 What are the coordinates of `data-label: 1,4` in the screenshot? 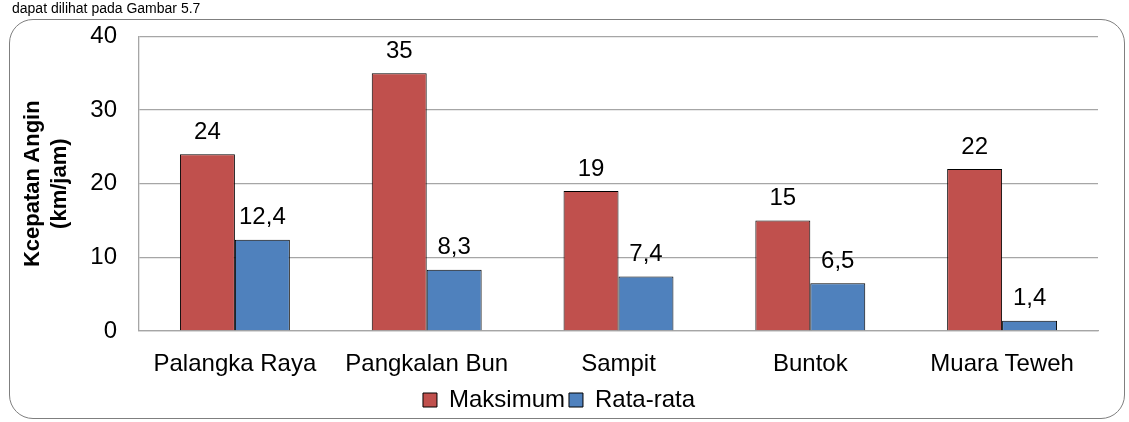 It's located at (1029, 297).